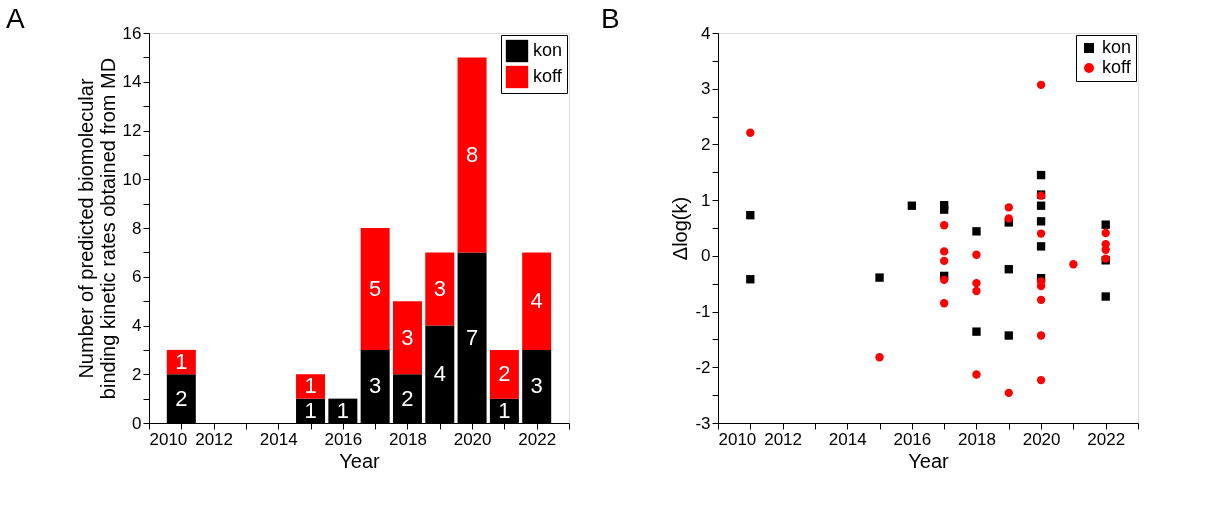 This screenshot has width=1224, height=516. I want to click on y-tick-label: 12, so click(132, 130).